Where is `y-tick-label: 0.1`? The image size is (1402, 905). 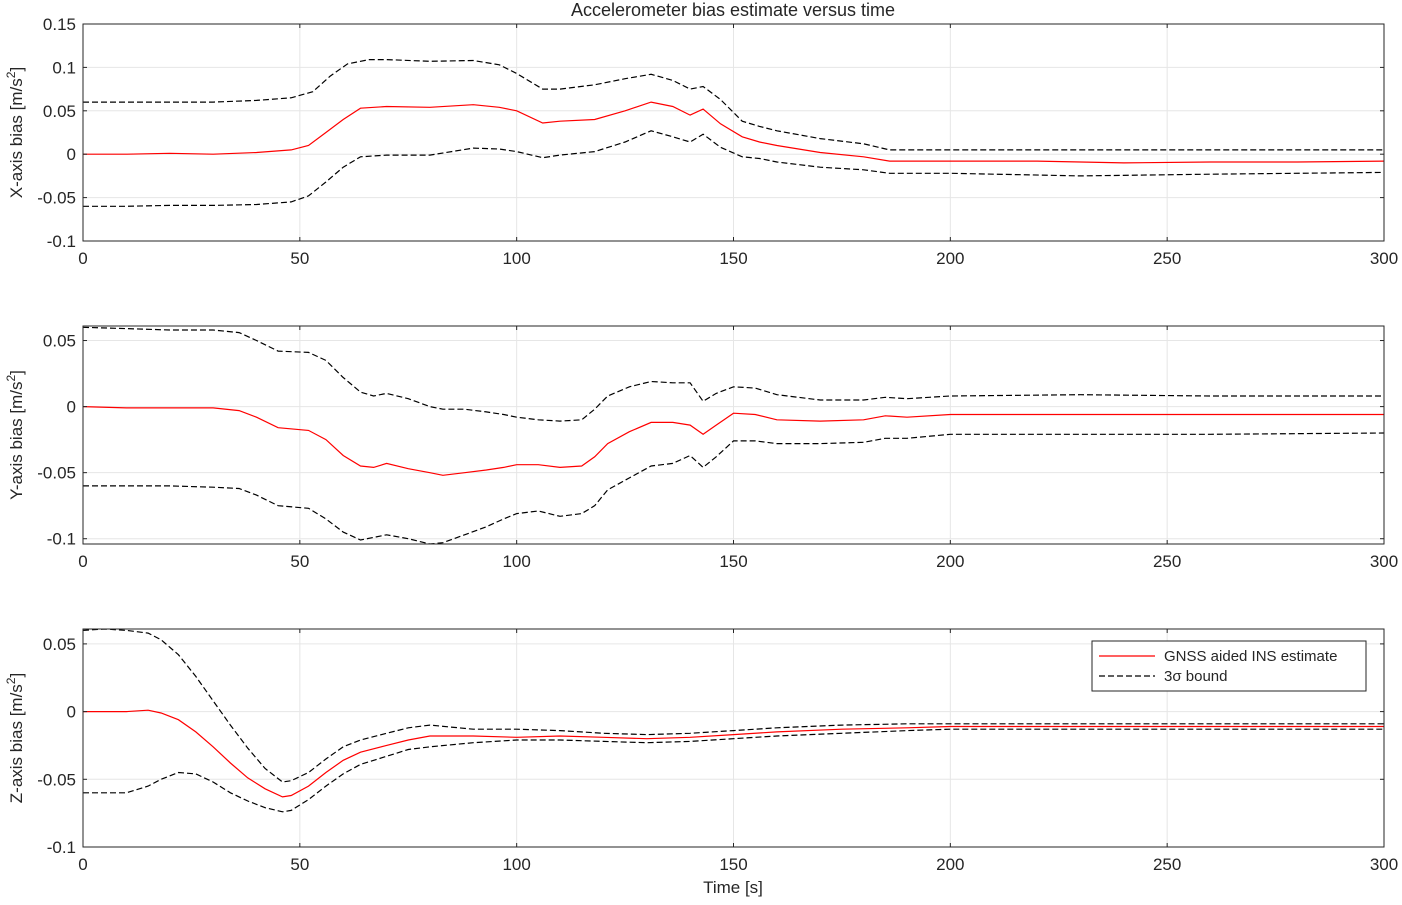
y-tick-label: 0.1 is located at coordinates (64, 67).